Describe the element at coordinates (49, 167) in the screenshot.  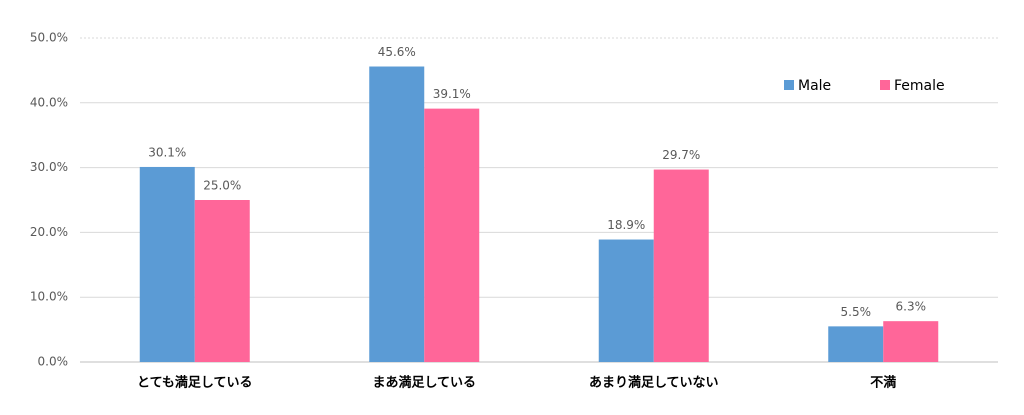
I see `y-tick-label: 30.0%` at that location.